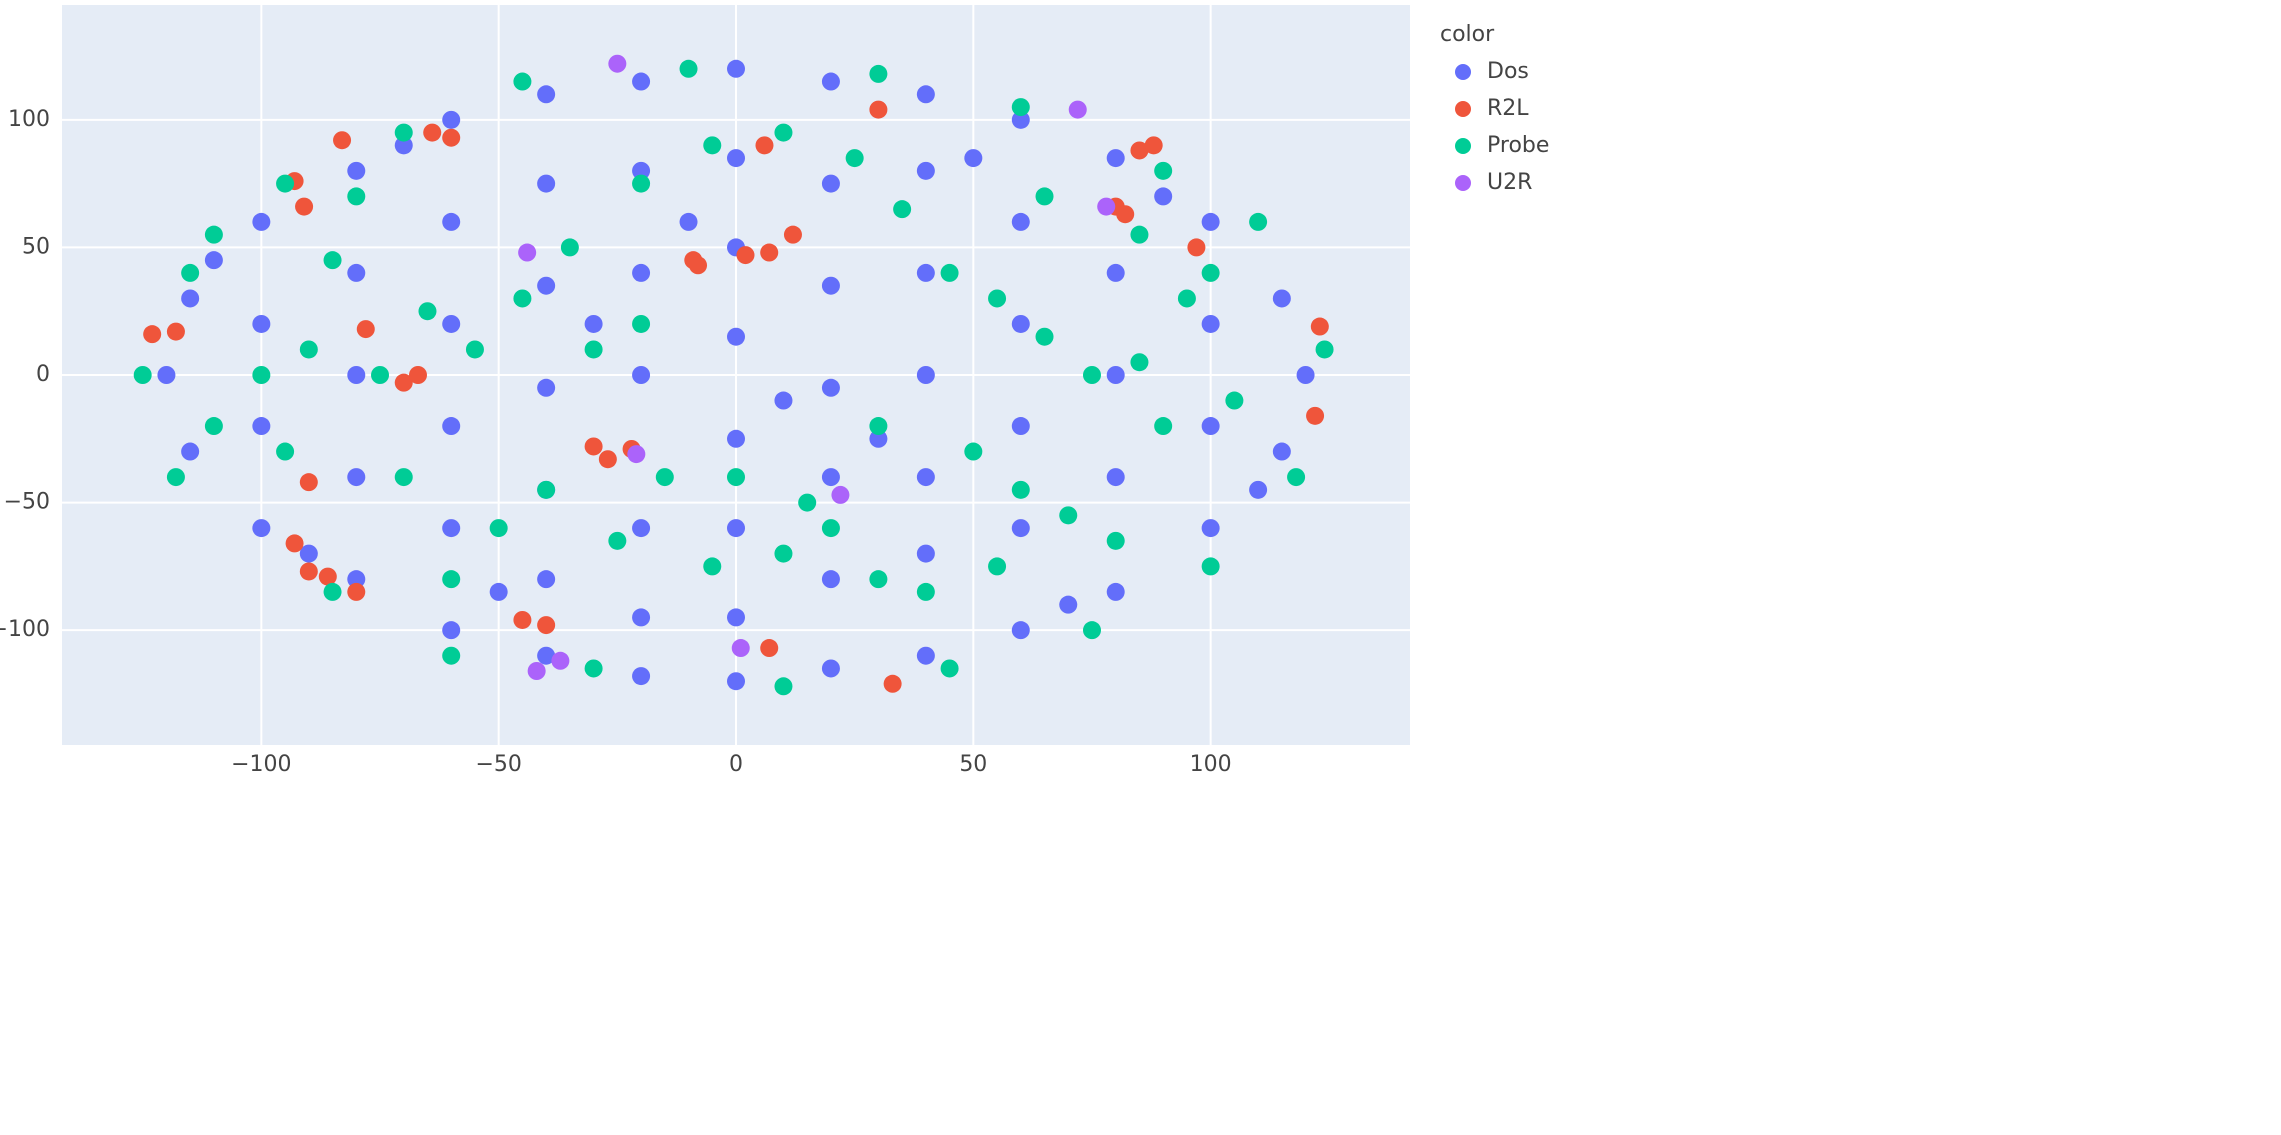 The width and height of the screenshot is (2281, 1135). What do you see at coordinates (498, 764) in the screenshot?
I see `x-tick-label: −50` at bounding box center [498, 764].